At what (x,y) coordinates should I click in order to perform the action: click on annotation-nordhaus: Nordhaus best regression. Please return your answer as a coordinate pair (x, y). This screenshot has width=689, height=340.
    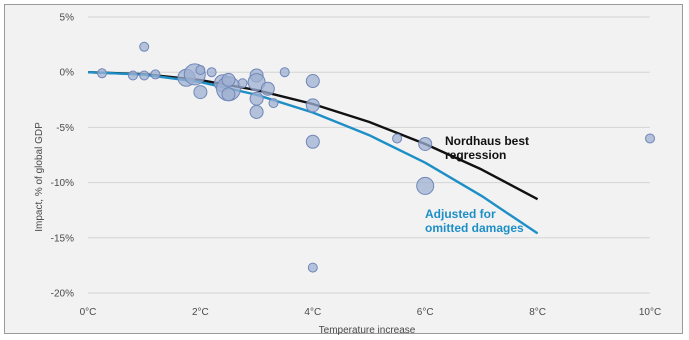
    Looking at the image, I should click on (488, 148).